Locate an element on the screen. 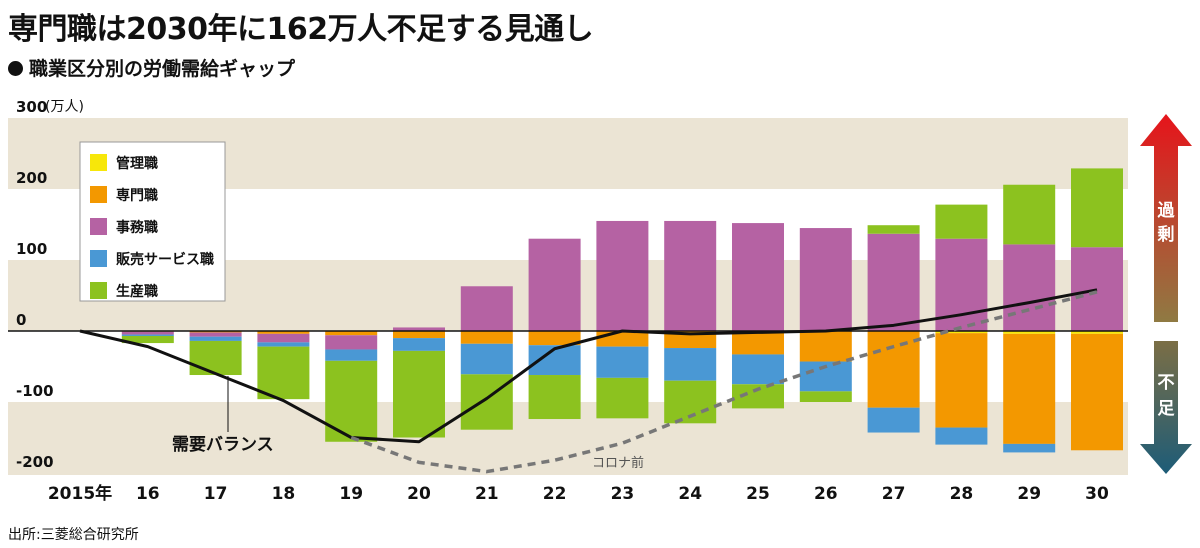 The image size is (1200, 548). surplus-arrow: 過 剰 is located at coordinates (1166, 218).